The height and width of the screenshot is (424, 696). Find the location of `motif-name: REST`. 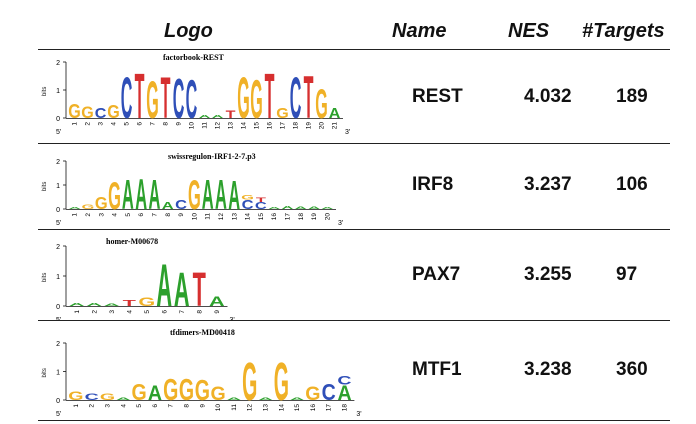

motif-name: REST is located at coordinates (437, 96).